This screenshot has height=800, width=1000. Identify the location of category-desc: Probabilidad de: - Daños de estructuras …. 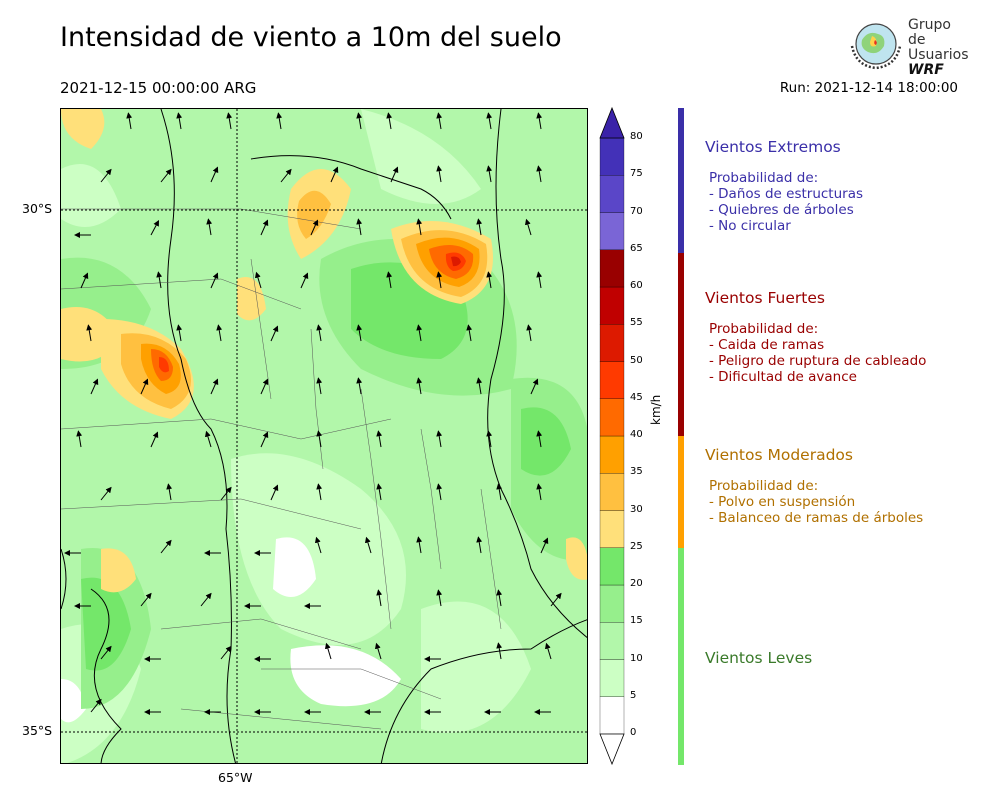
(786, 202).